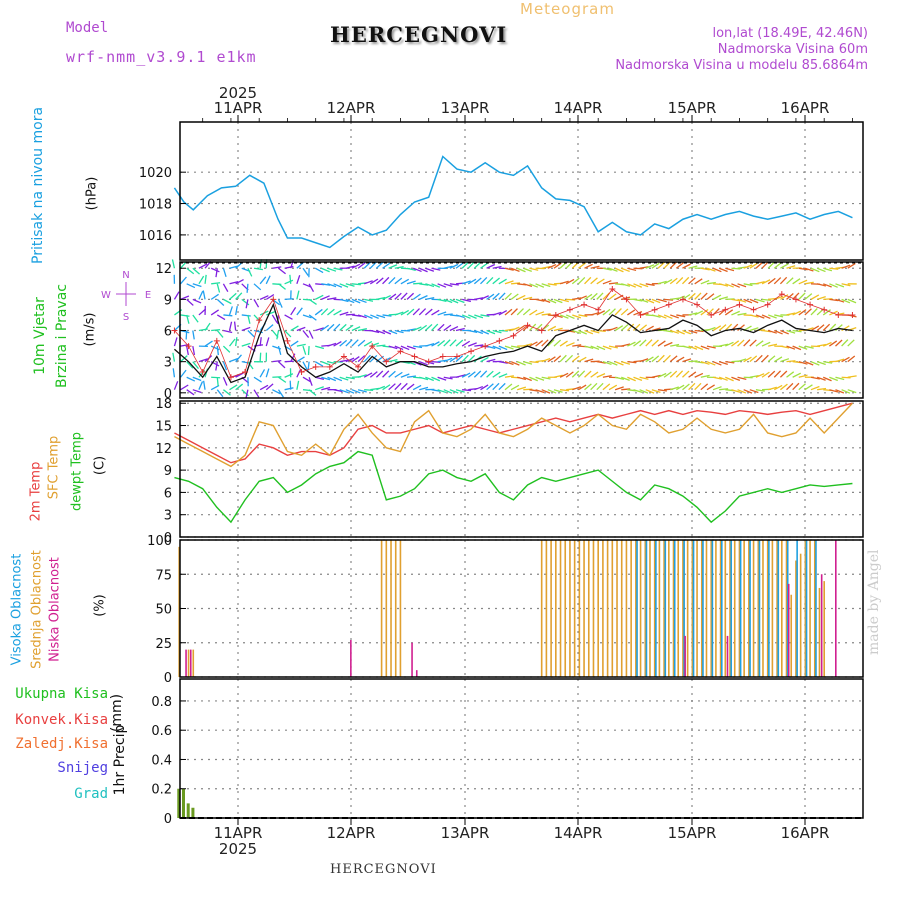 The height and width of the screenshot is (900, 900). I want to click on x-day-label-bottom: 16APR, so click(805, 833).